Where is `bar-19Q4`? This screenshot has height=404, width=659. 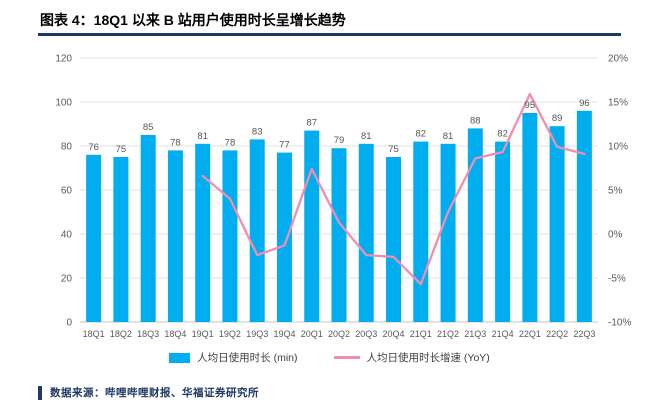 bar-19Q4 is located at coordinates (284, 237).